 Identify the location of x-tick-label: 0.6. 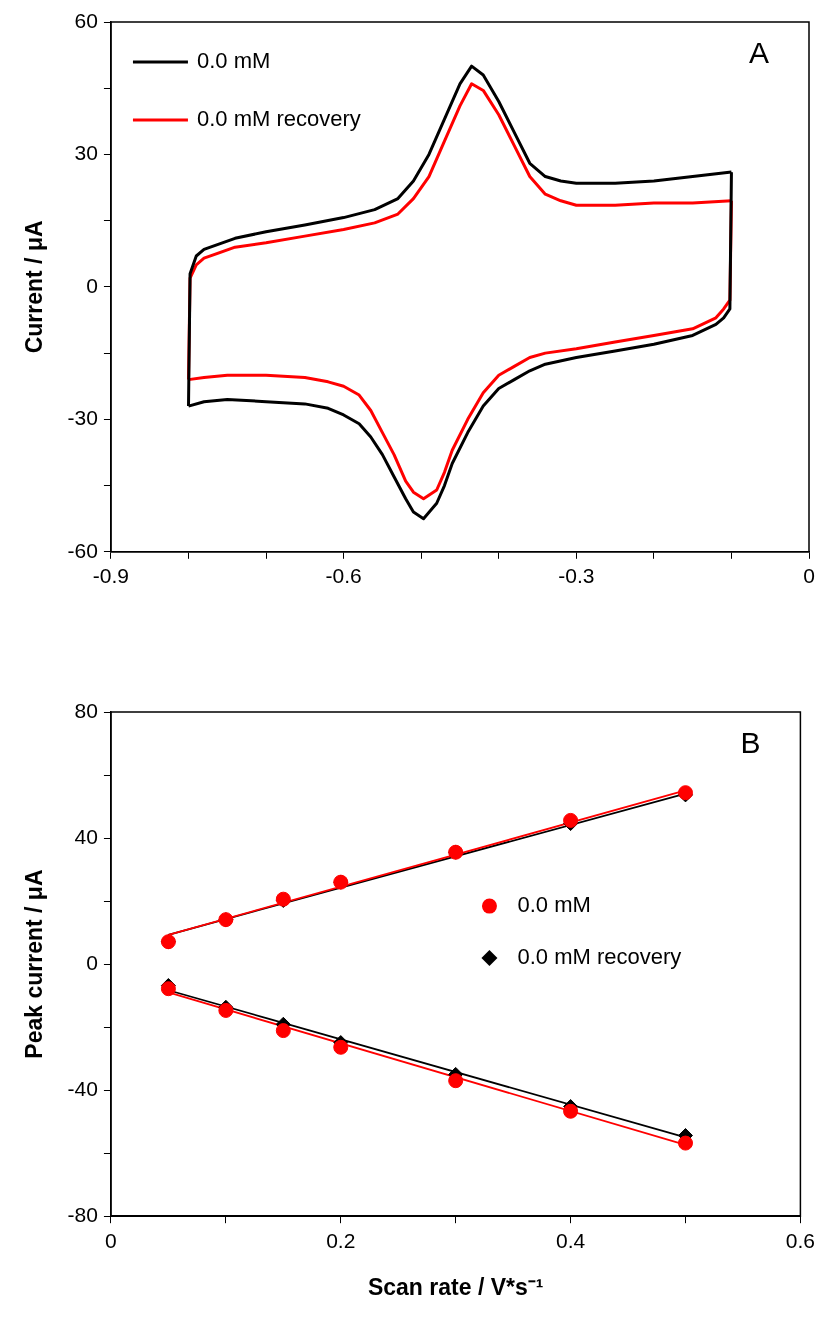
(800, 1240).